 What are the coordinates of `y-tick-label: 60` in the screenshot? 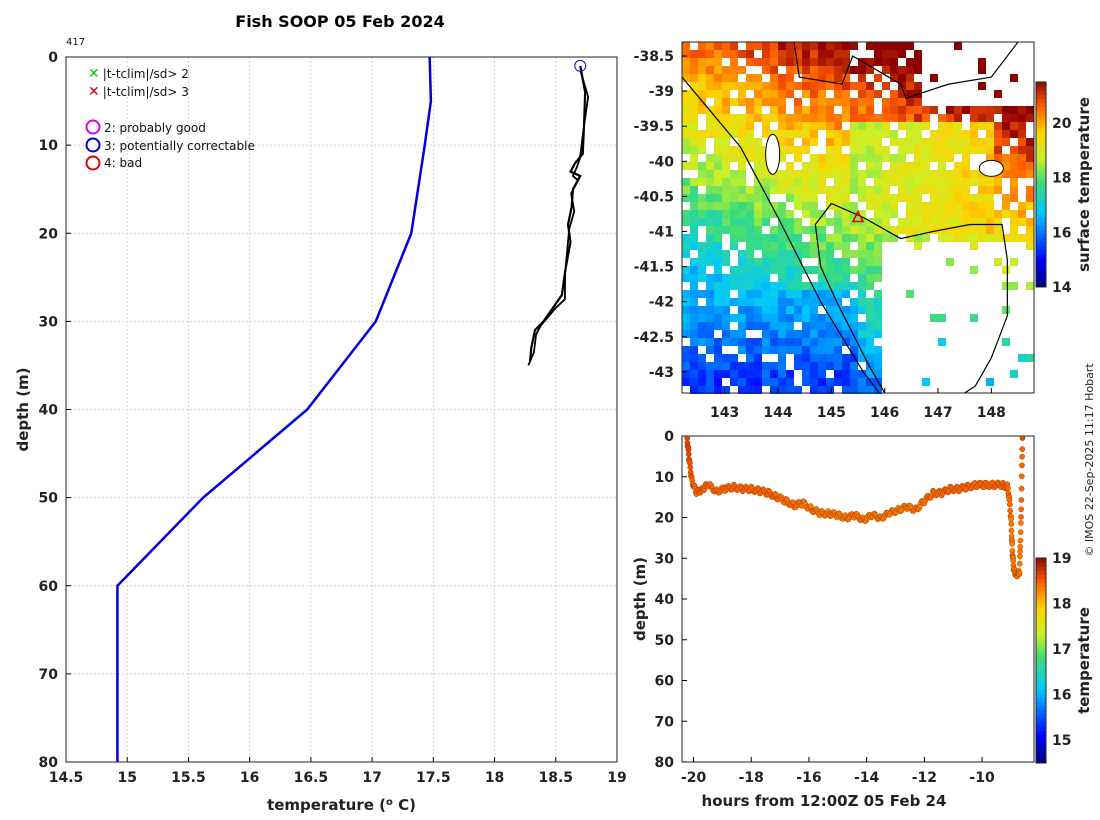 It's located at (49, 587).